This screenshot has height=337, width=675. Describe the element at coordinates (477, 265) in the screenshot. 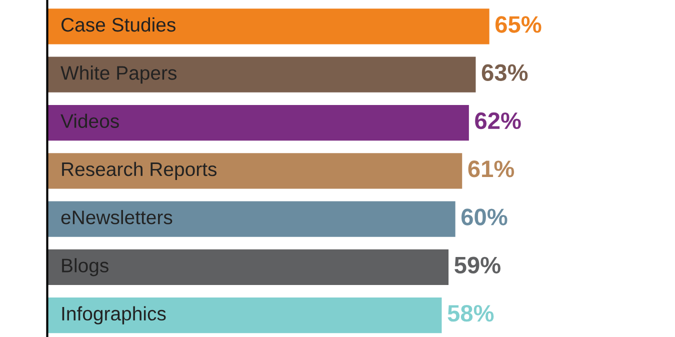

I see `data-label: 59%` at that location.